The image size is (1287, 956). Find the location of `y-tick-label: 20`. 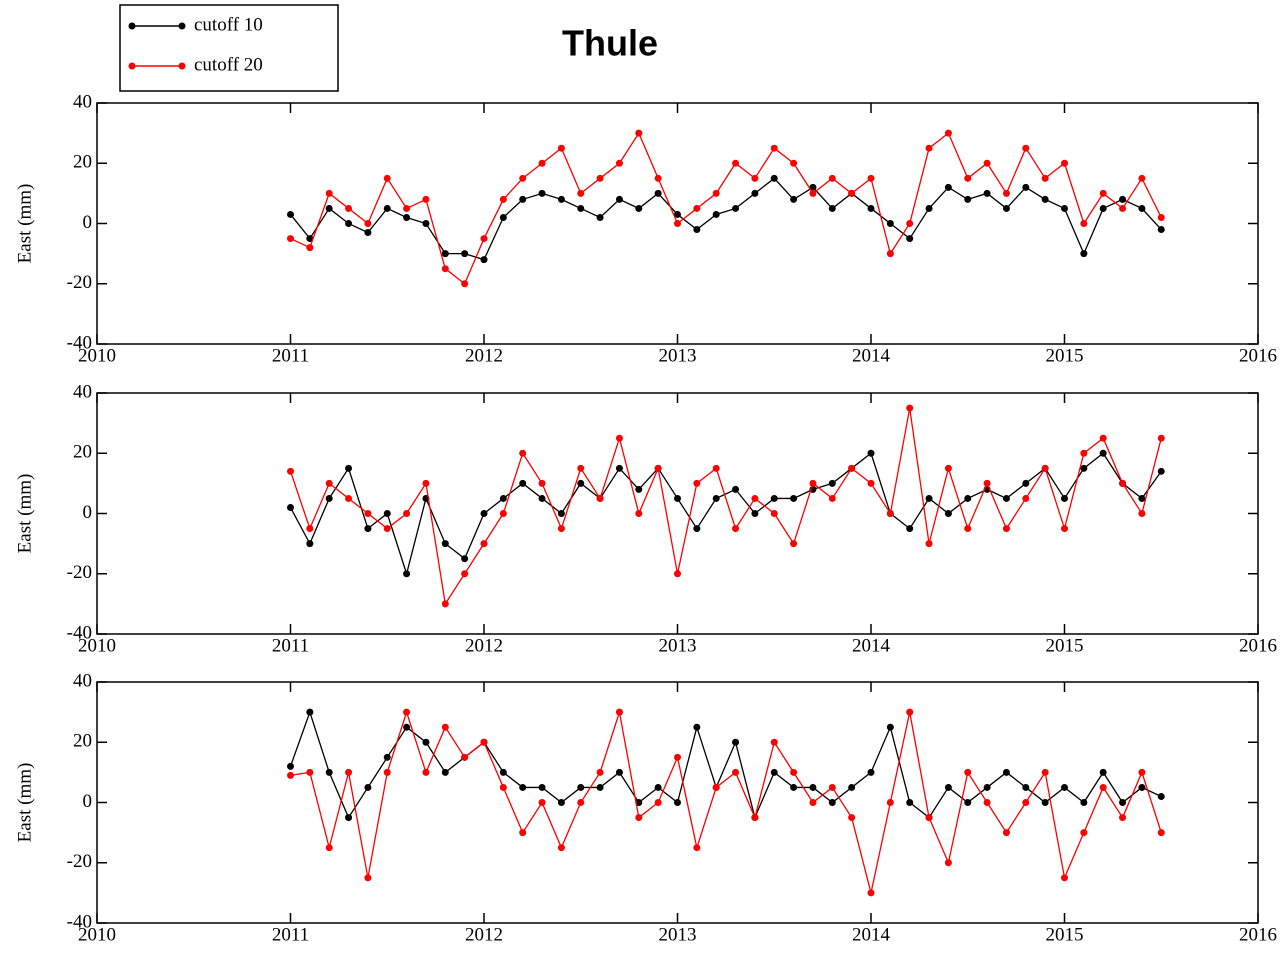

y-tick-label: 20 is located at coordinates (82, 741).